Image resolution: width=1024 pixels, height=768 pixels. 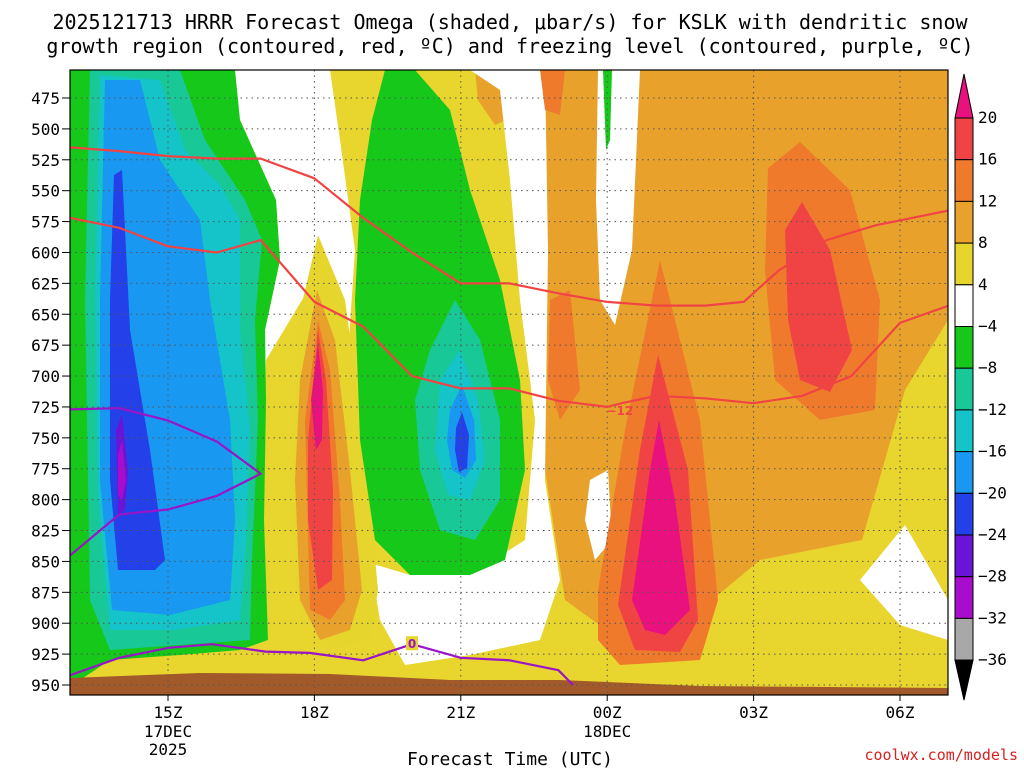 What do you see at coordinates (45, 191) in the screenshot?
I see `y-tick-label: 550` at bounding box center [45, 191].